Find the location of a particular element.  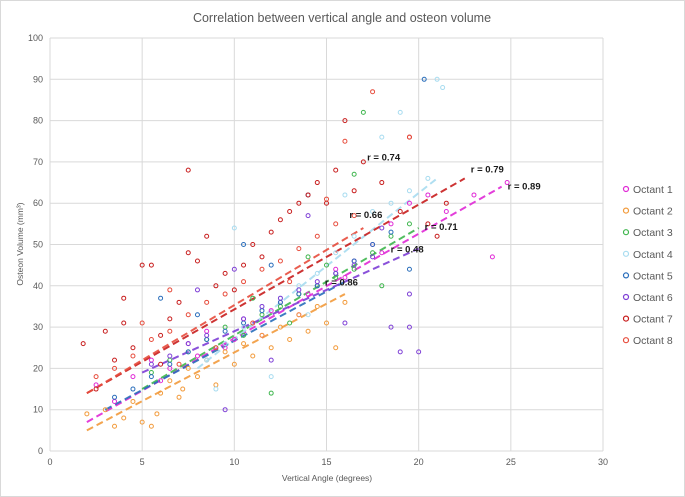

y-tick-label: 90 is located at coordinates (38, 79).